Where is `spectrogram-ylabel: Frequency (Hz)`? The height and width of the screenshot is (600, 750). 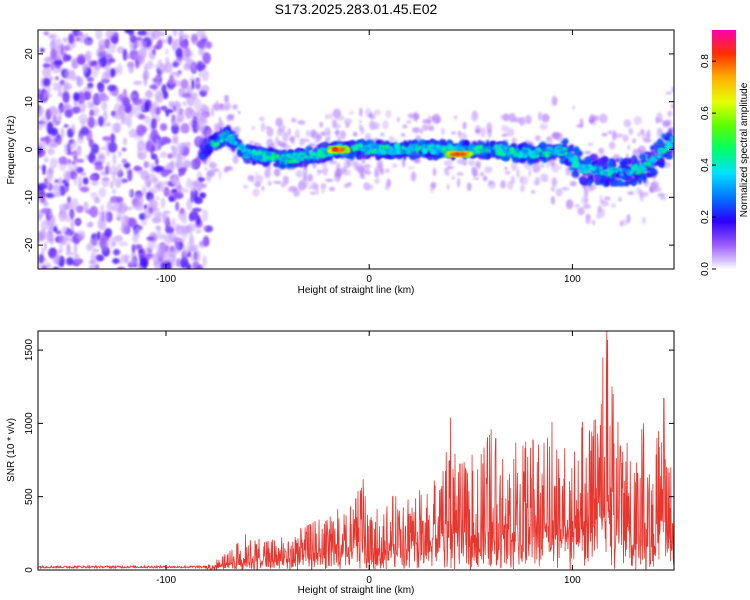 spectrogram-ylabel: Frequency (Hz) is located at coordinates (11, 150).